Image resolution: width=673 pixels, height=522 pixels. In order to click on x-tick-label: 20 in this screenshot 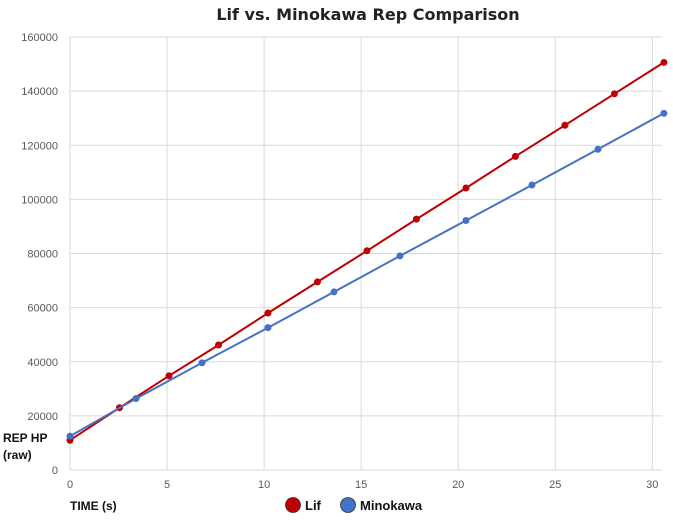, I will do `click(458, 485)`.